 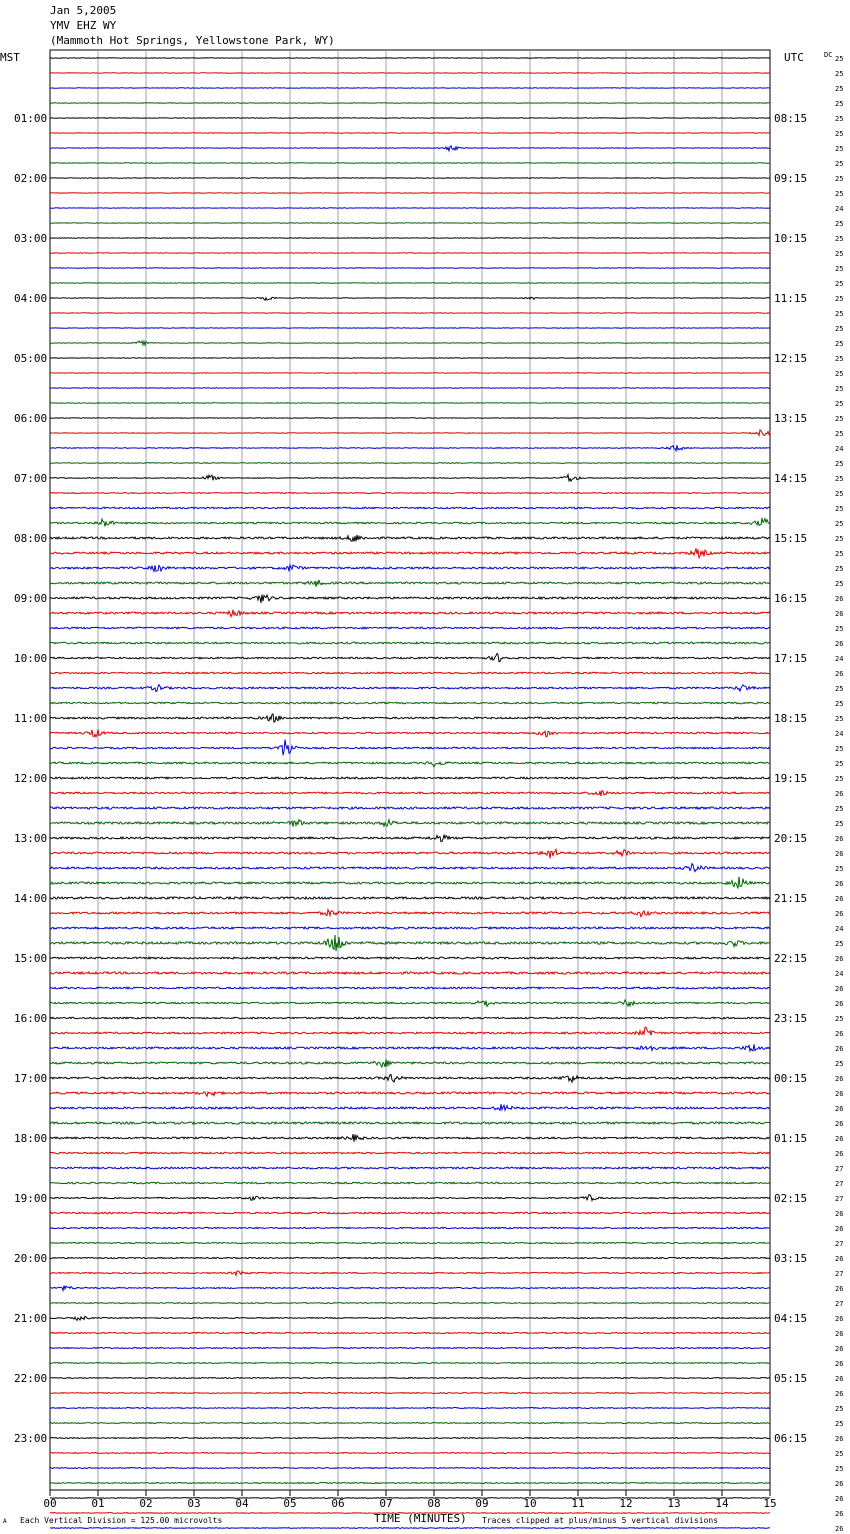 What do you see at coordinates (30, 358) in the screenshot?
I see `mst-hour-label: 05:00` at bounding box center [30, 358].